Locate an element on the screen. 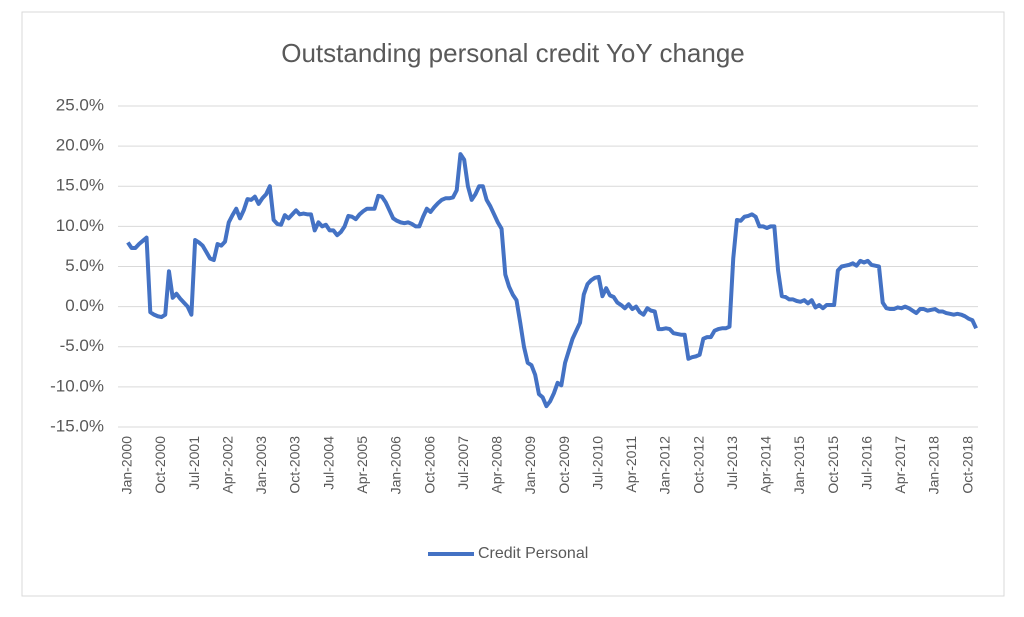 The height and width of the screenshot is (617, 1024). legend-label: Credit Personal is located at coordinates (533, 553).